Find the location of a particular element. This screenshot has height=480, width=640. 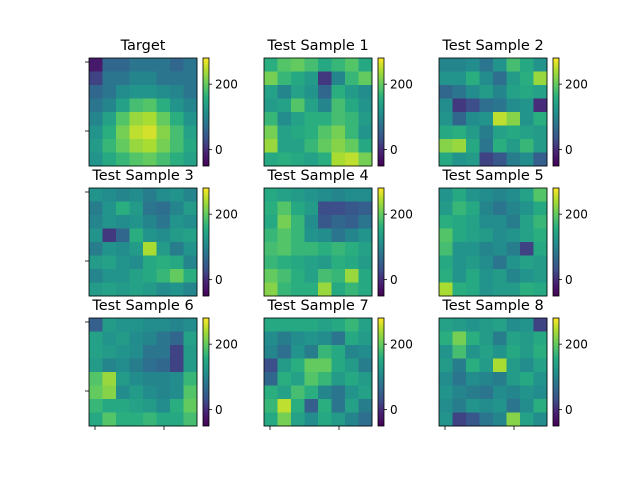

panel-title: Test Sample 5 is located at coordinates (492, 176).